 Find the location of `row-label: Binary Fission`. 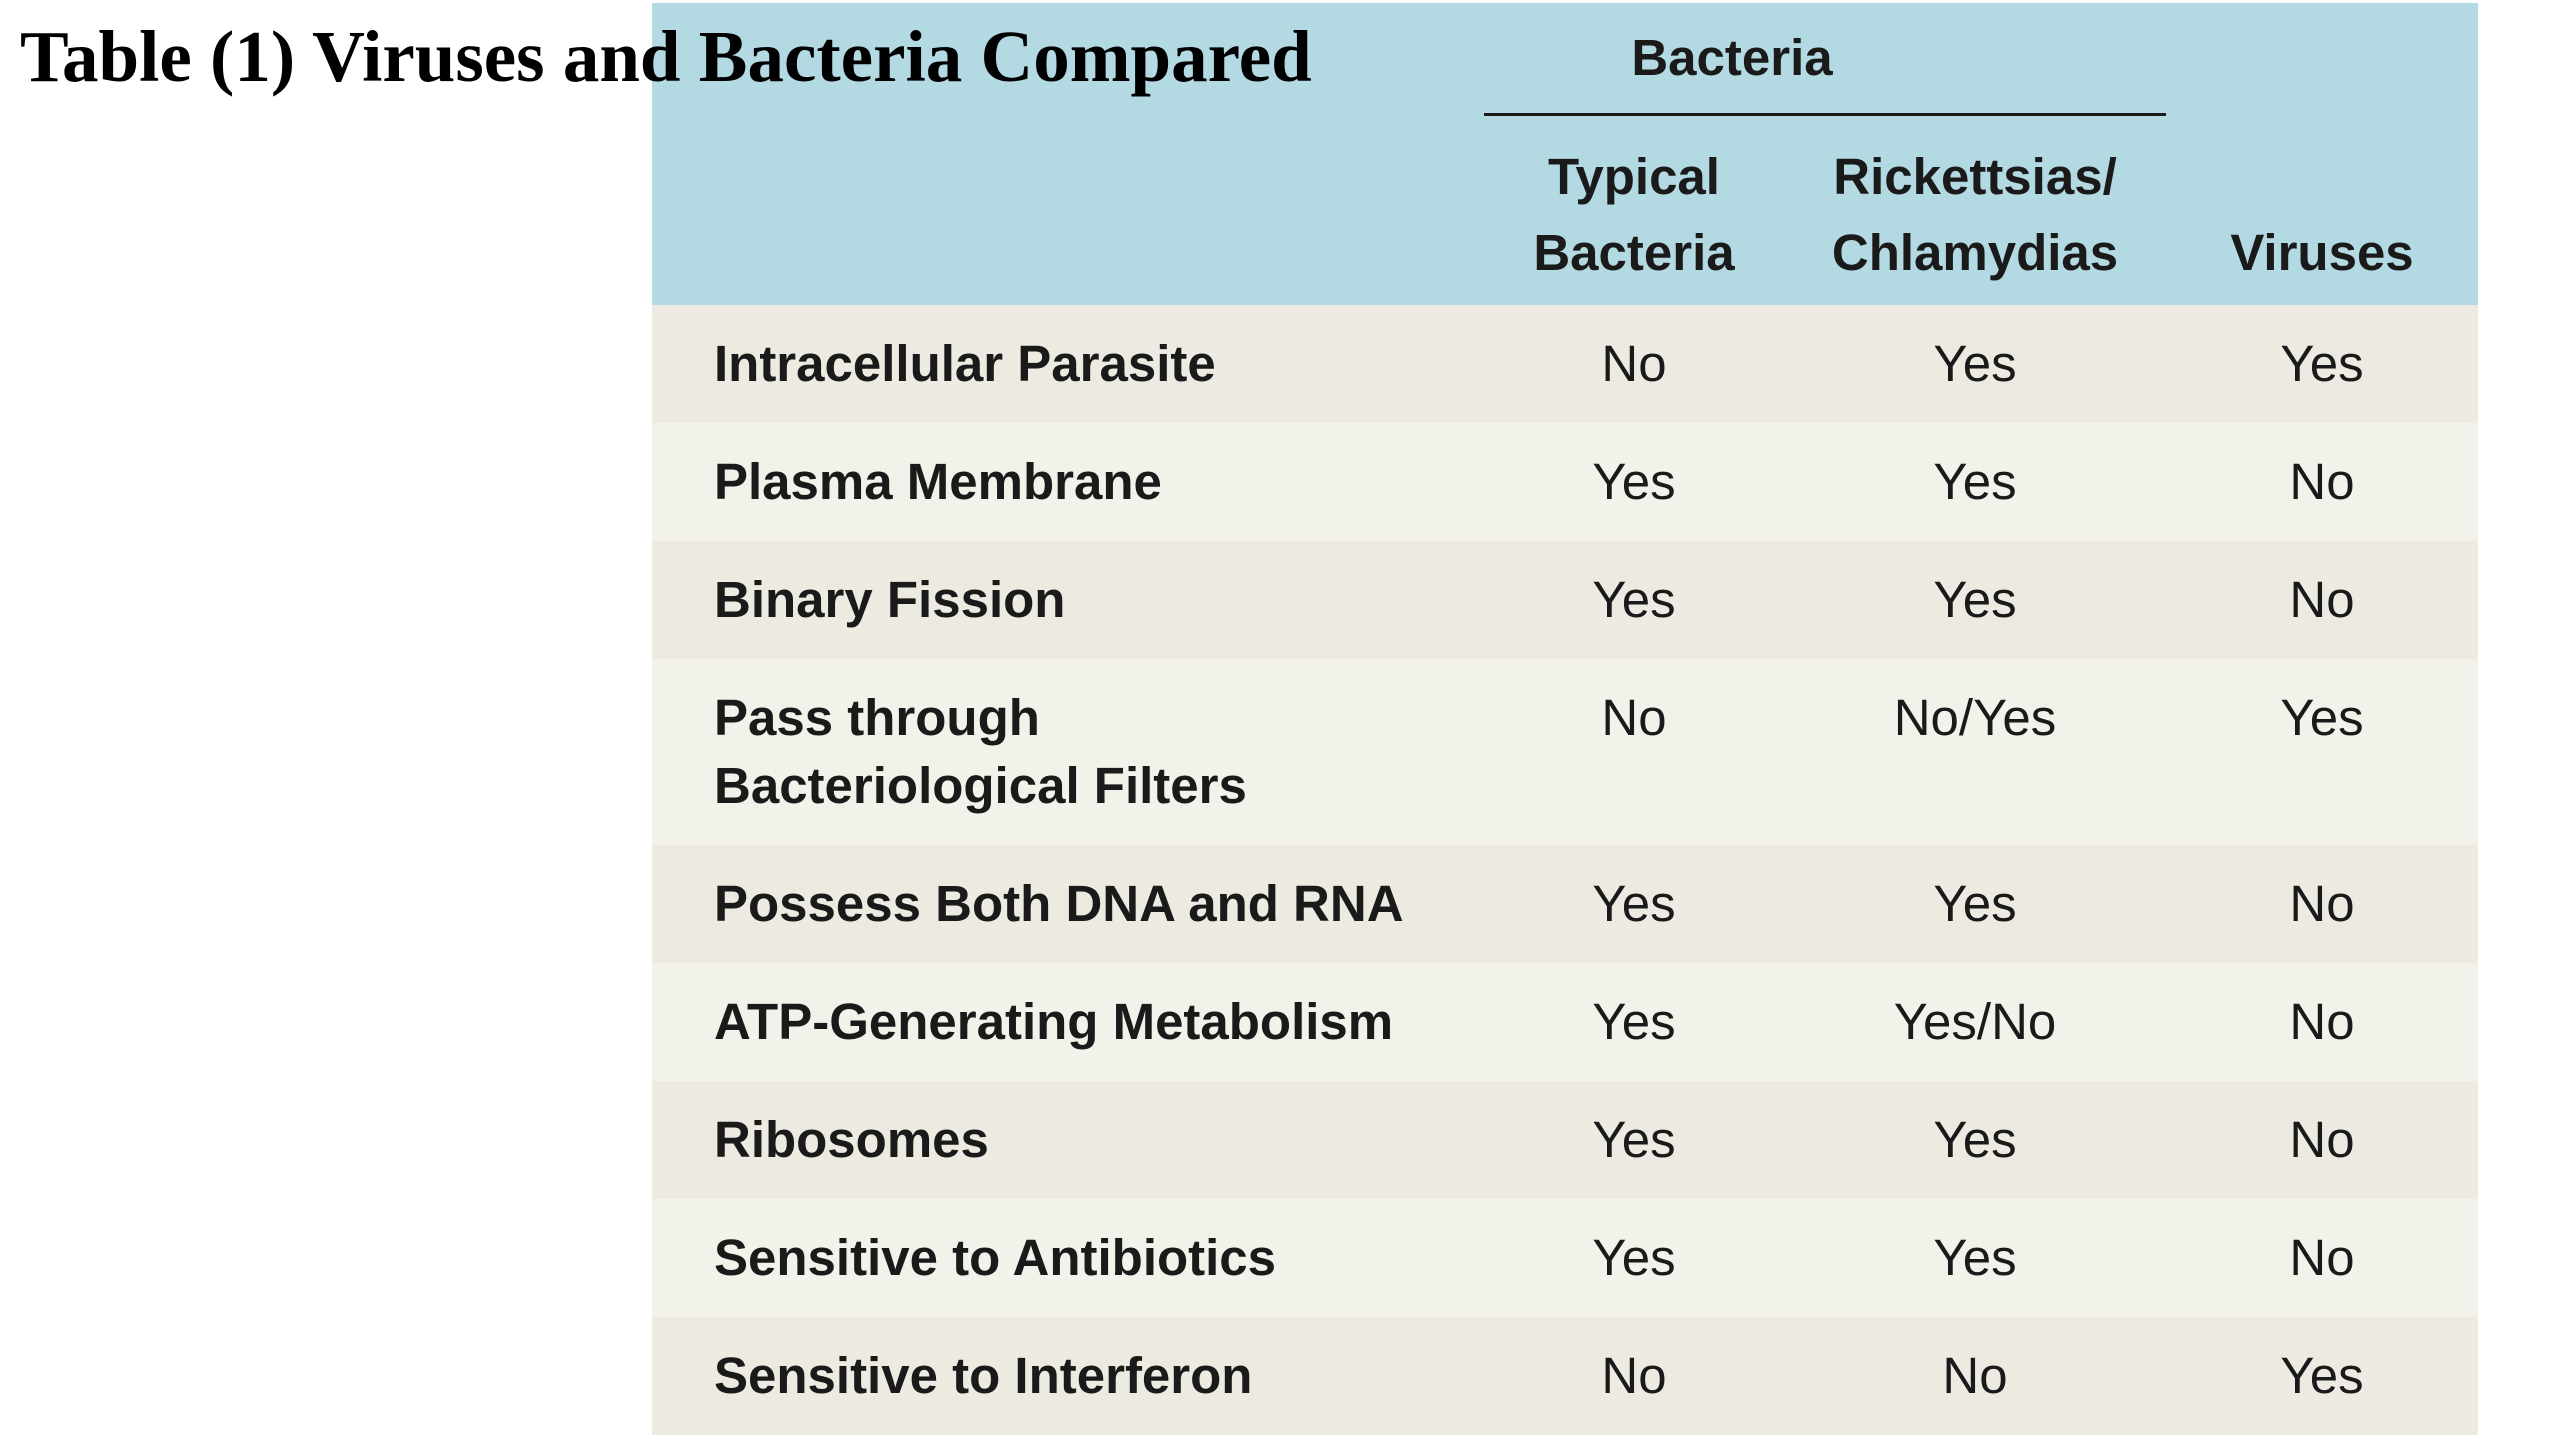

row-label: Binary Fission is located at coordinates (1104, 600).